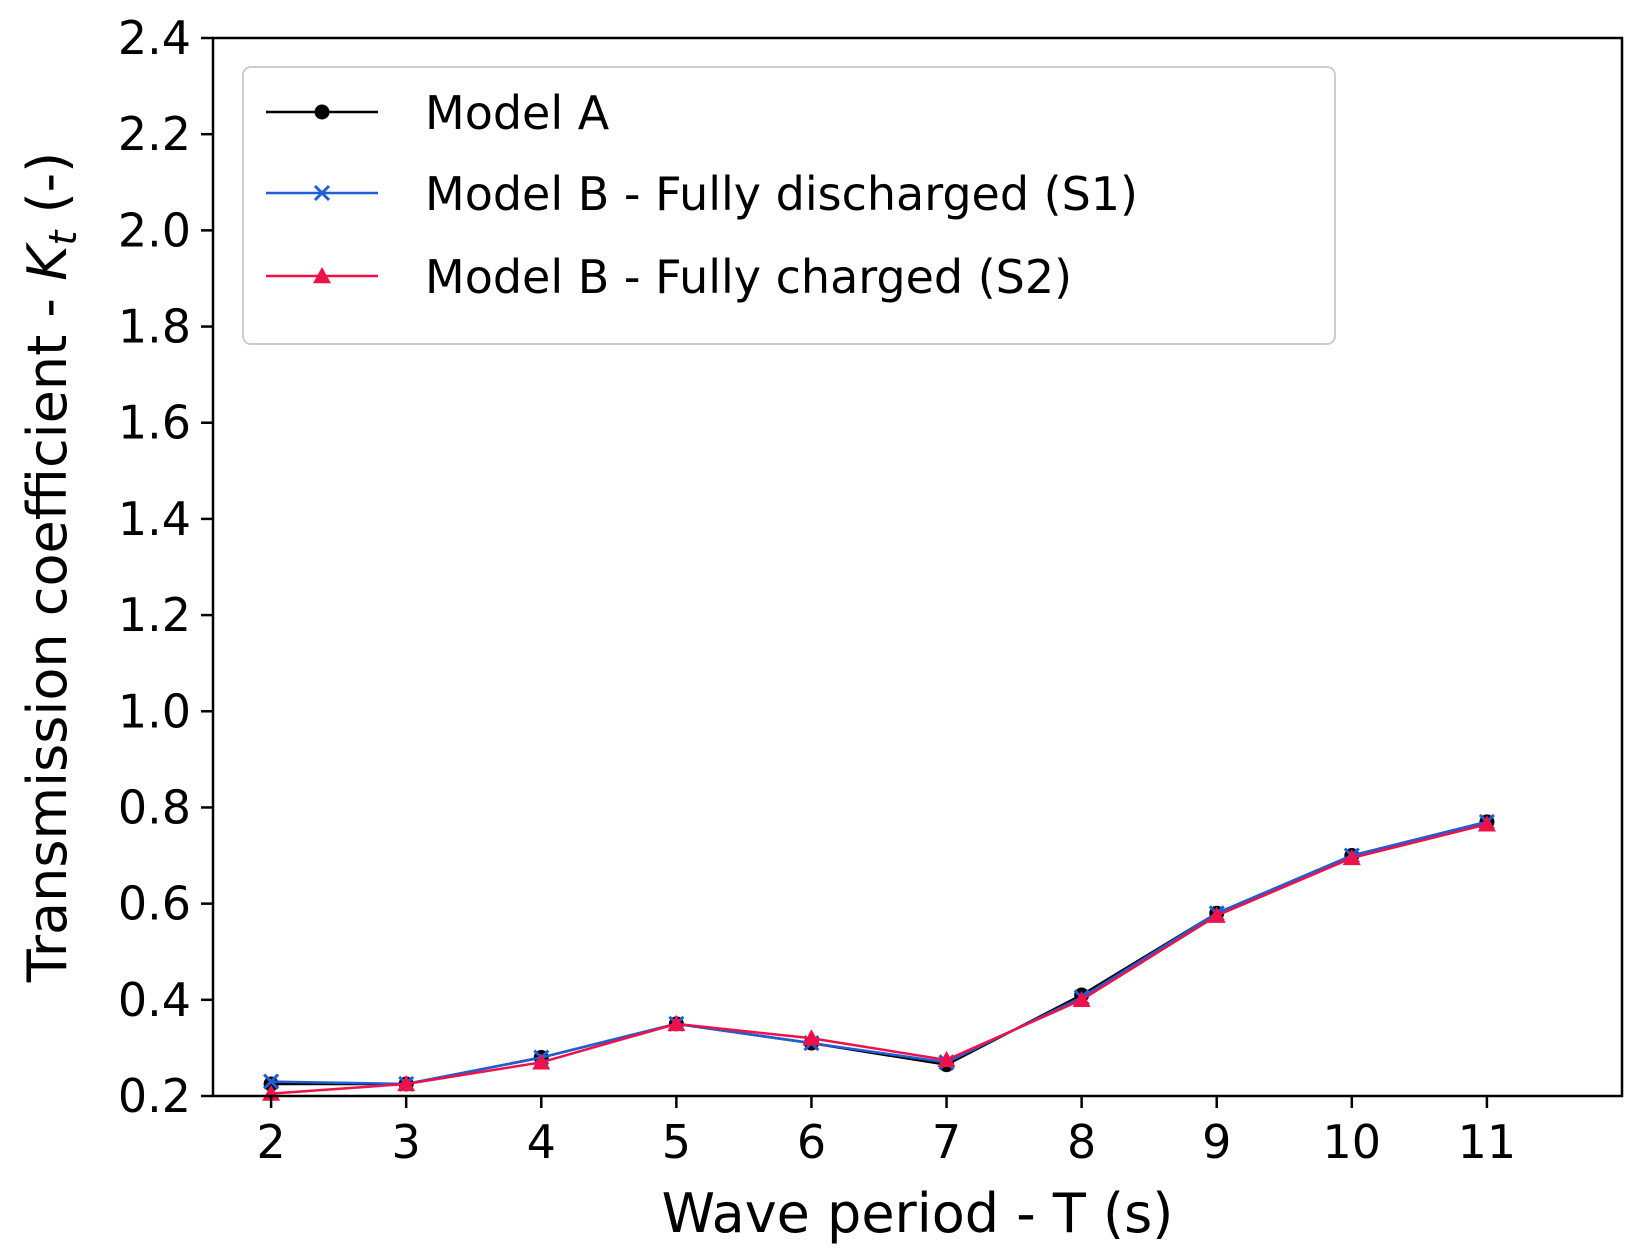 The width and height of the screenshot is (1639, 1260). I want to click on y-tick-label: 1.8, so click(154, 327).